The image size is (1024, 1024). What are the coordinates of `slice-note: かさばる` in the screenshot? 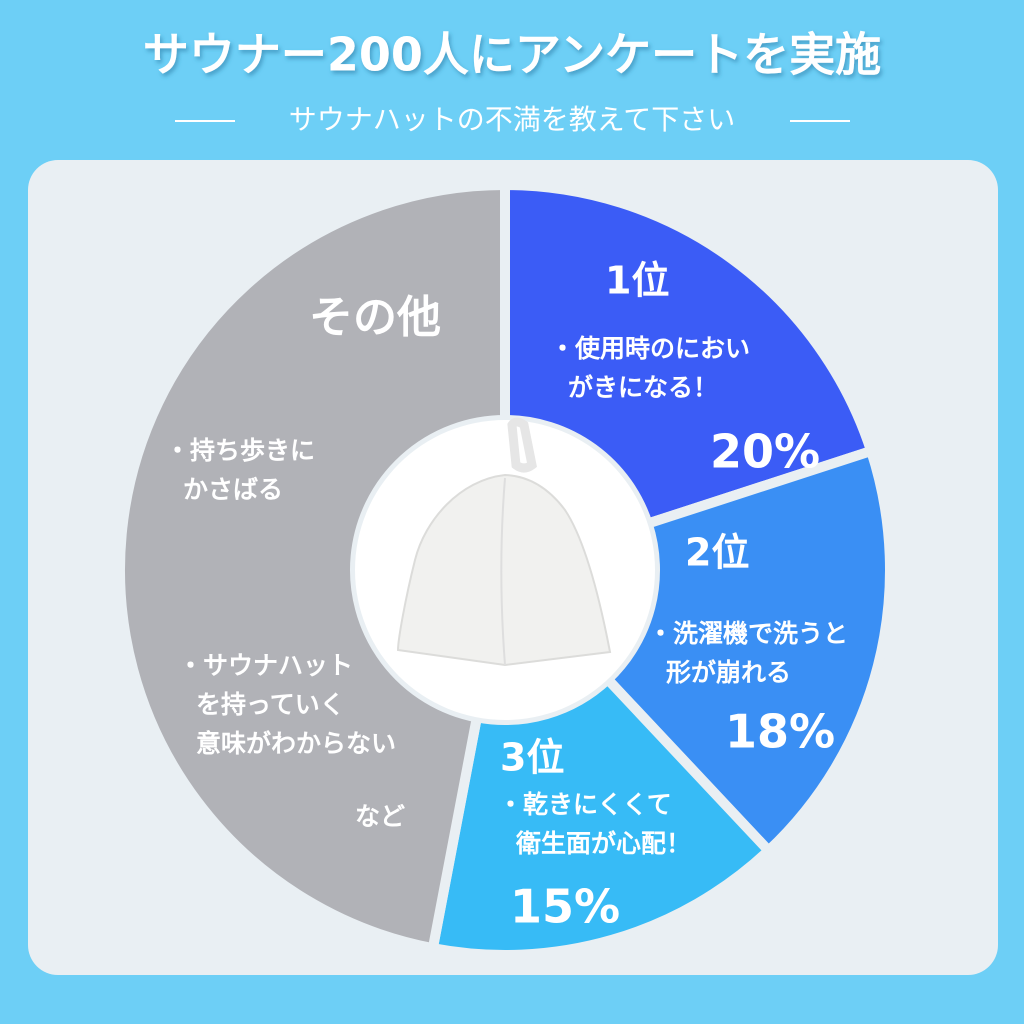 It's located at (233, 489).